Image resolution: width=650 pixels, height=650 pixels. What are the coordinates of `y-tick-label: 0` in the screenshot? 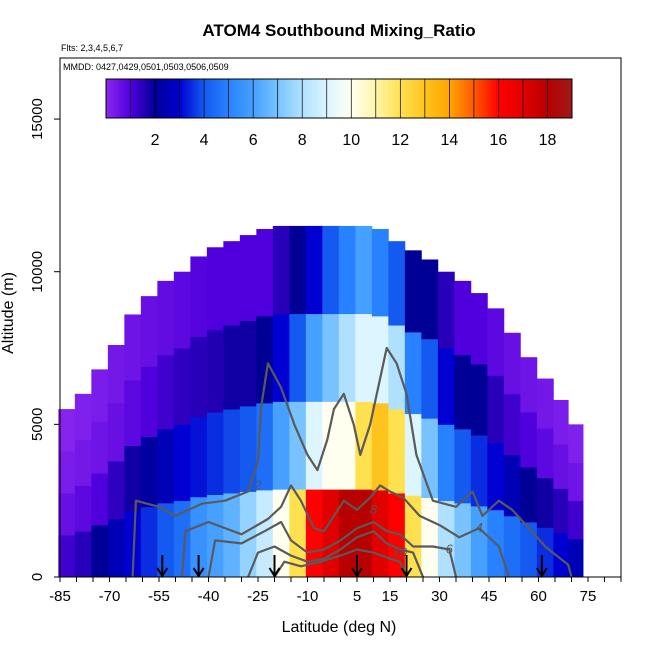 It's located at (37, 577).